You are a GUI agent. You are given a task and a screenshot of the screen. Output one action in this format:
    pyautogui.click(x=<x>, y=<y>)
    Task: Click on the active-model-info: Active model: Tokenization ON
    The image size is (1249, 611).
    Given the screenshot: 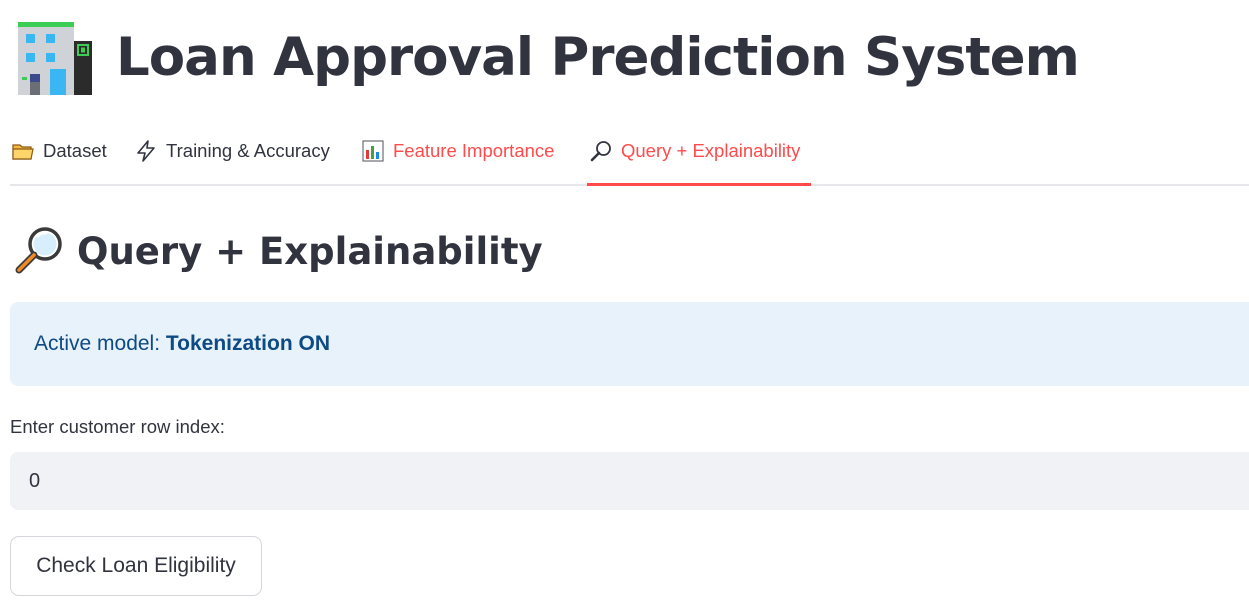 What is the action you would take?
    pyautogui.click(x=629, y=344)
    